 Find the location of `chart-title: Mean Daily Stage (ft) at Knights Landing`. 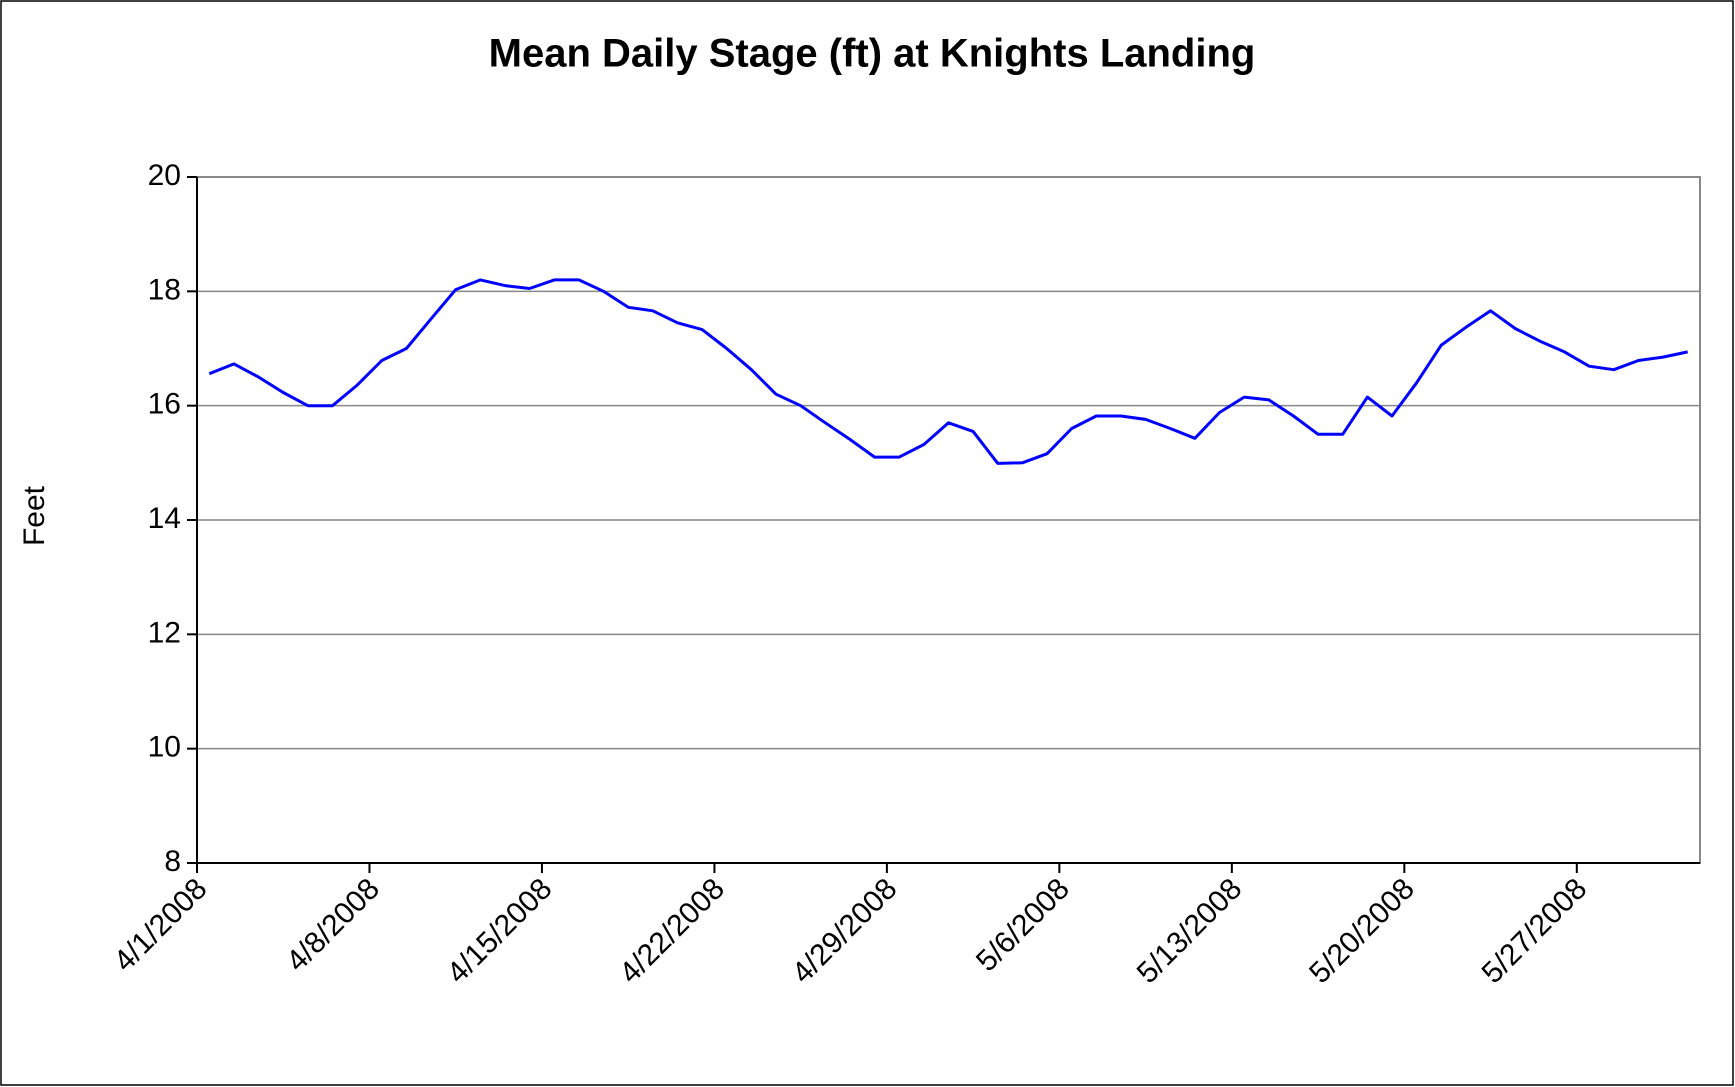

chart-title: Mean Daily Stage (ft) at Knights Landing is located at coordinates (872, 54).